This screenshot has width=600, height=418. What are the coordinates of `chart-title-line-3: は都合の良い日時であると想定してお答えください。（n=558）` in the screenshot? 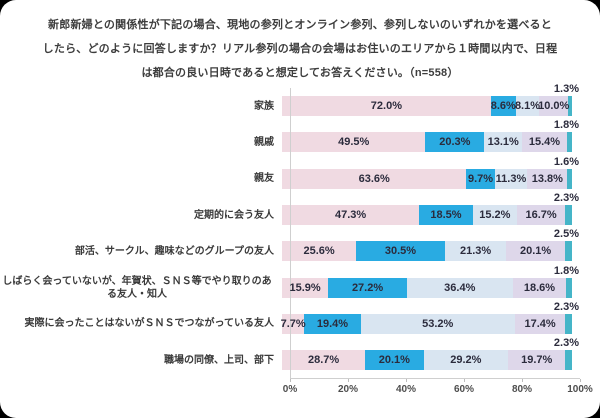 It's located at (300, 73).